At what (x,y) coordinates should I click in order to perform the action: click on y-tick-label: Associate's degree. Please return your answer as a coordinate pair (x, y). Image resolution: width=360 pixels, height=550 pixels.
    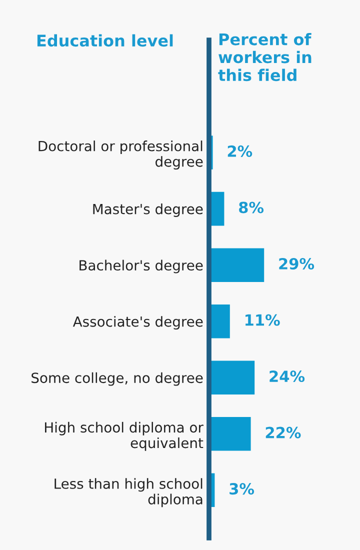
    Looking at the image, I should click on (137, 323).